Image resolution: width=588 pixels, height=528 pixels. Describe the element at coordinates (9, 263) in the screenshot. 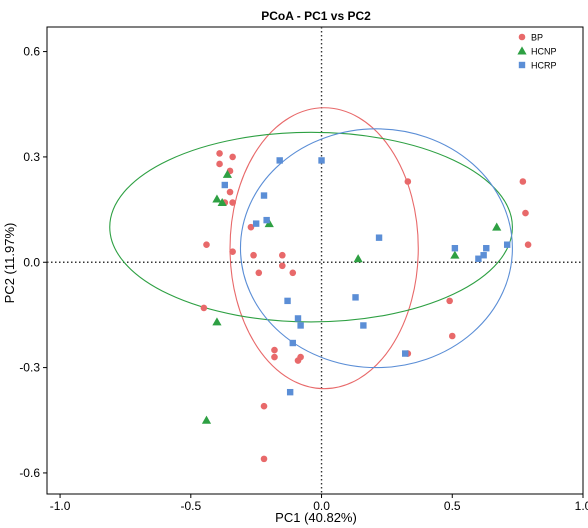

I see `y-axis-label: PC2 (11.97%)` at that location.